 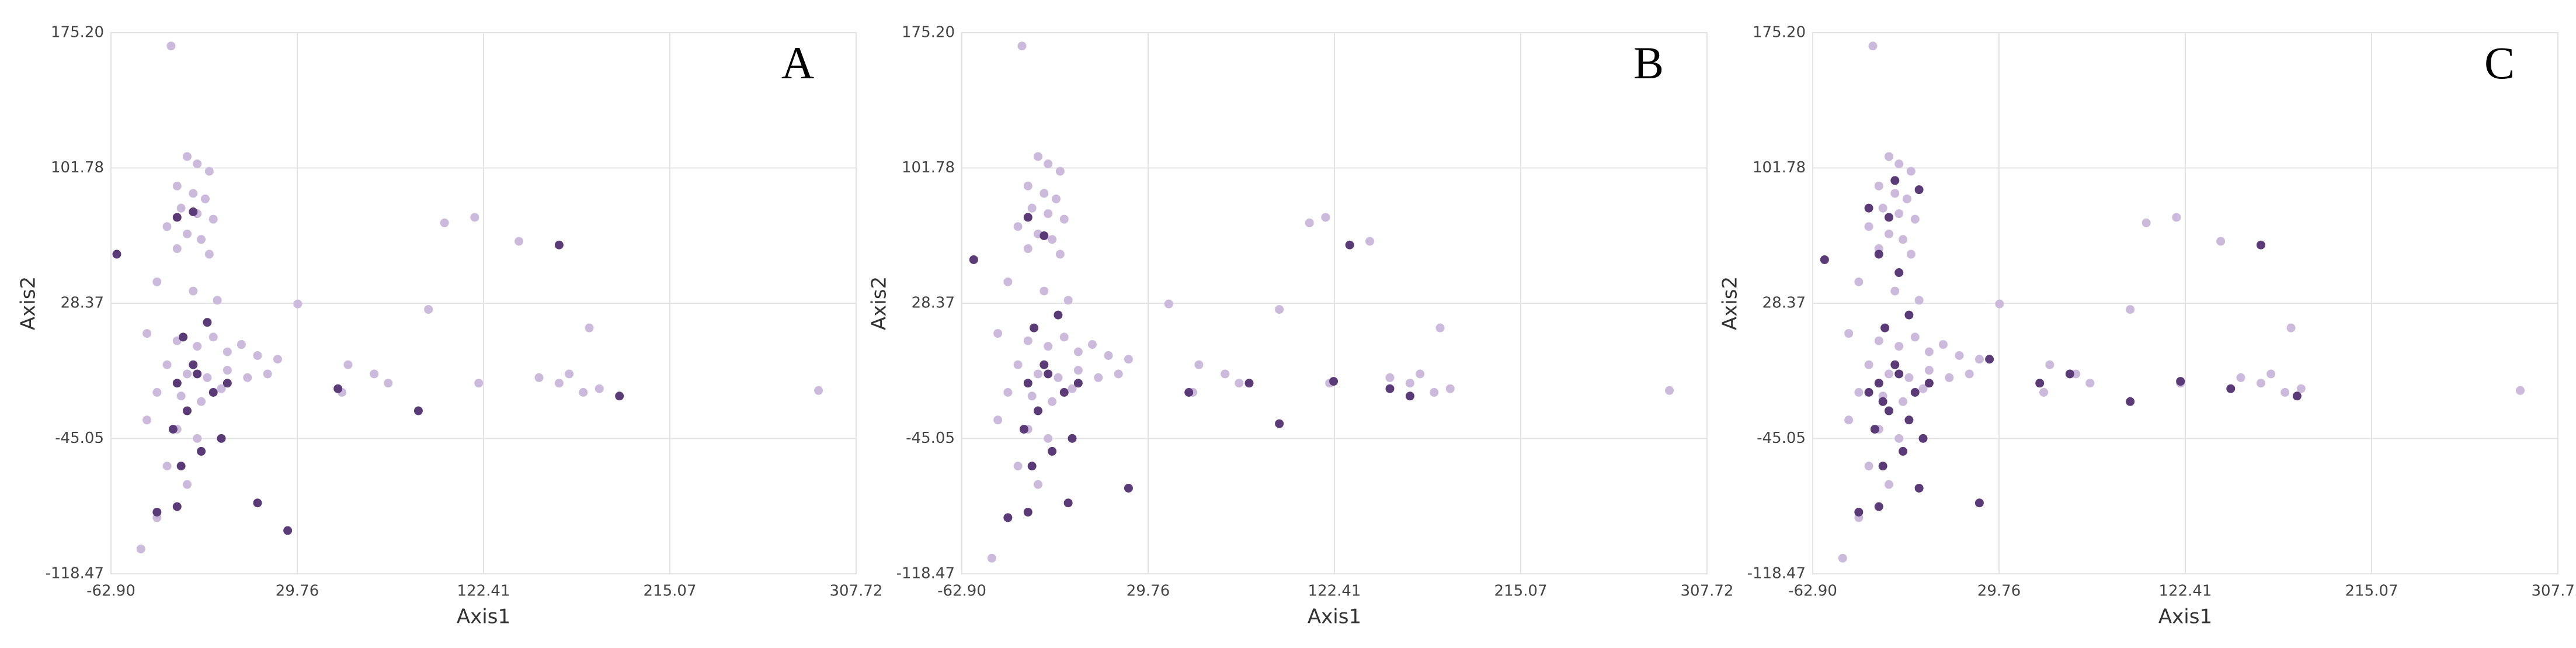 I want to click on y-tick-label: 101.78, so click(x=1779, y=167).